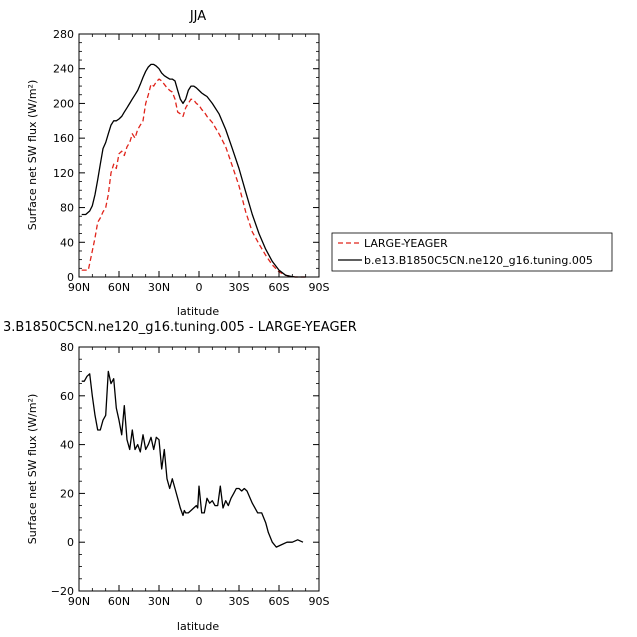 Image resolution: width=637 pixels, height=637 pixels. Describe the element at coordinates (67, 445) in the screenshot. I see `bottom-y-tick-label: 40` at that location.